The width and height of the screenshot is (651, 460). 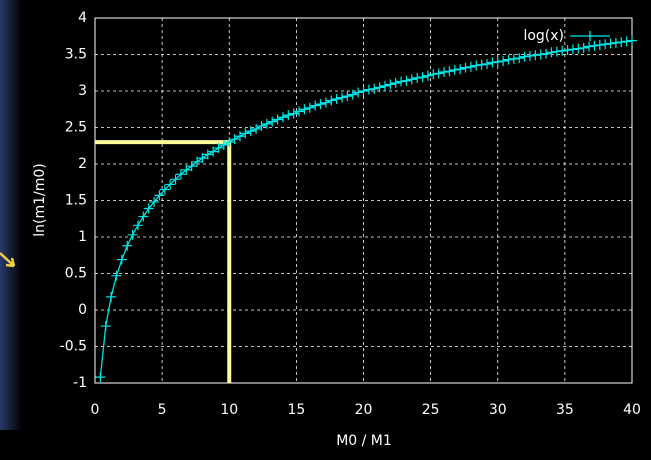 What do you see at coordinates (11, 215) in the screenshot?
I see `background-photo` at bounding box center [11, 215].